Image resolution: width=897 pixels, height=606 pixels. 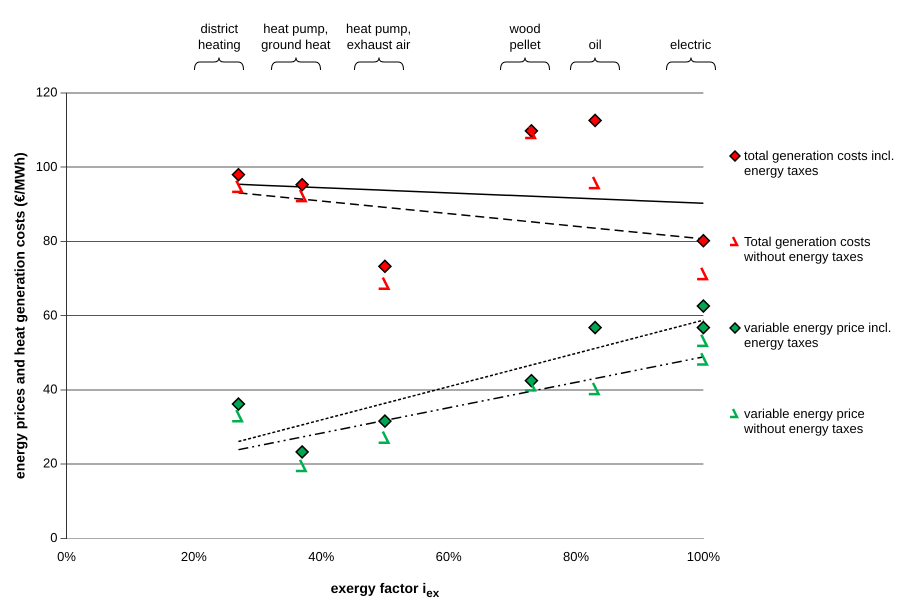 I want to click on x-tick-label: 80%, so click(x=576, y=556).